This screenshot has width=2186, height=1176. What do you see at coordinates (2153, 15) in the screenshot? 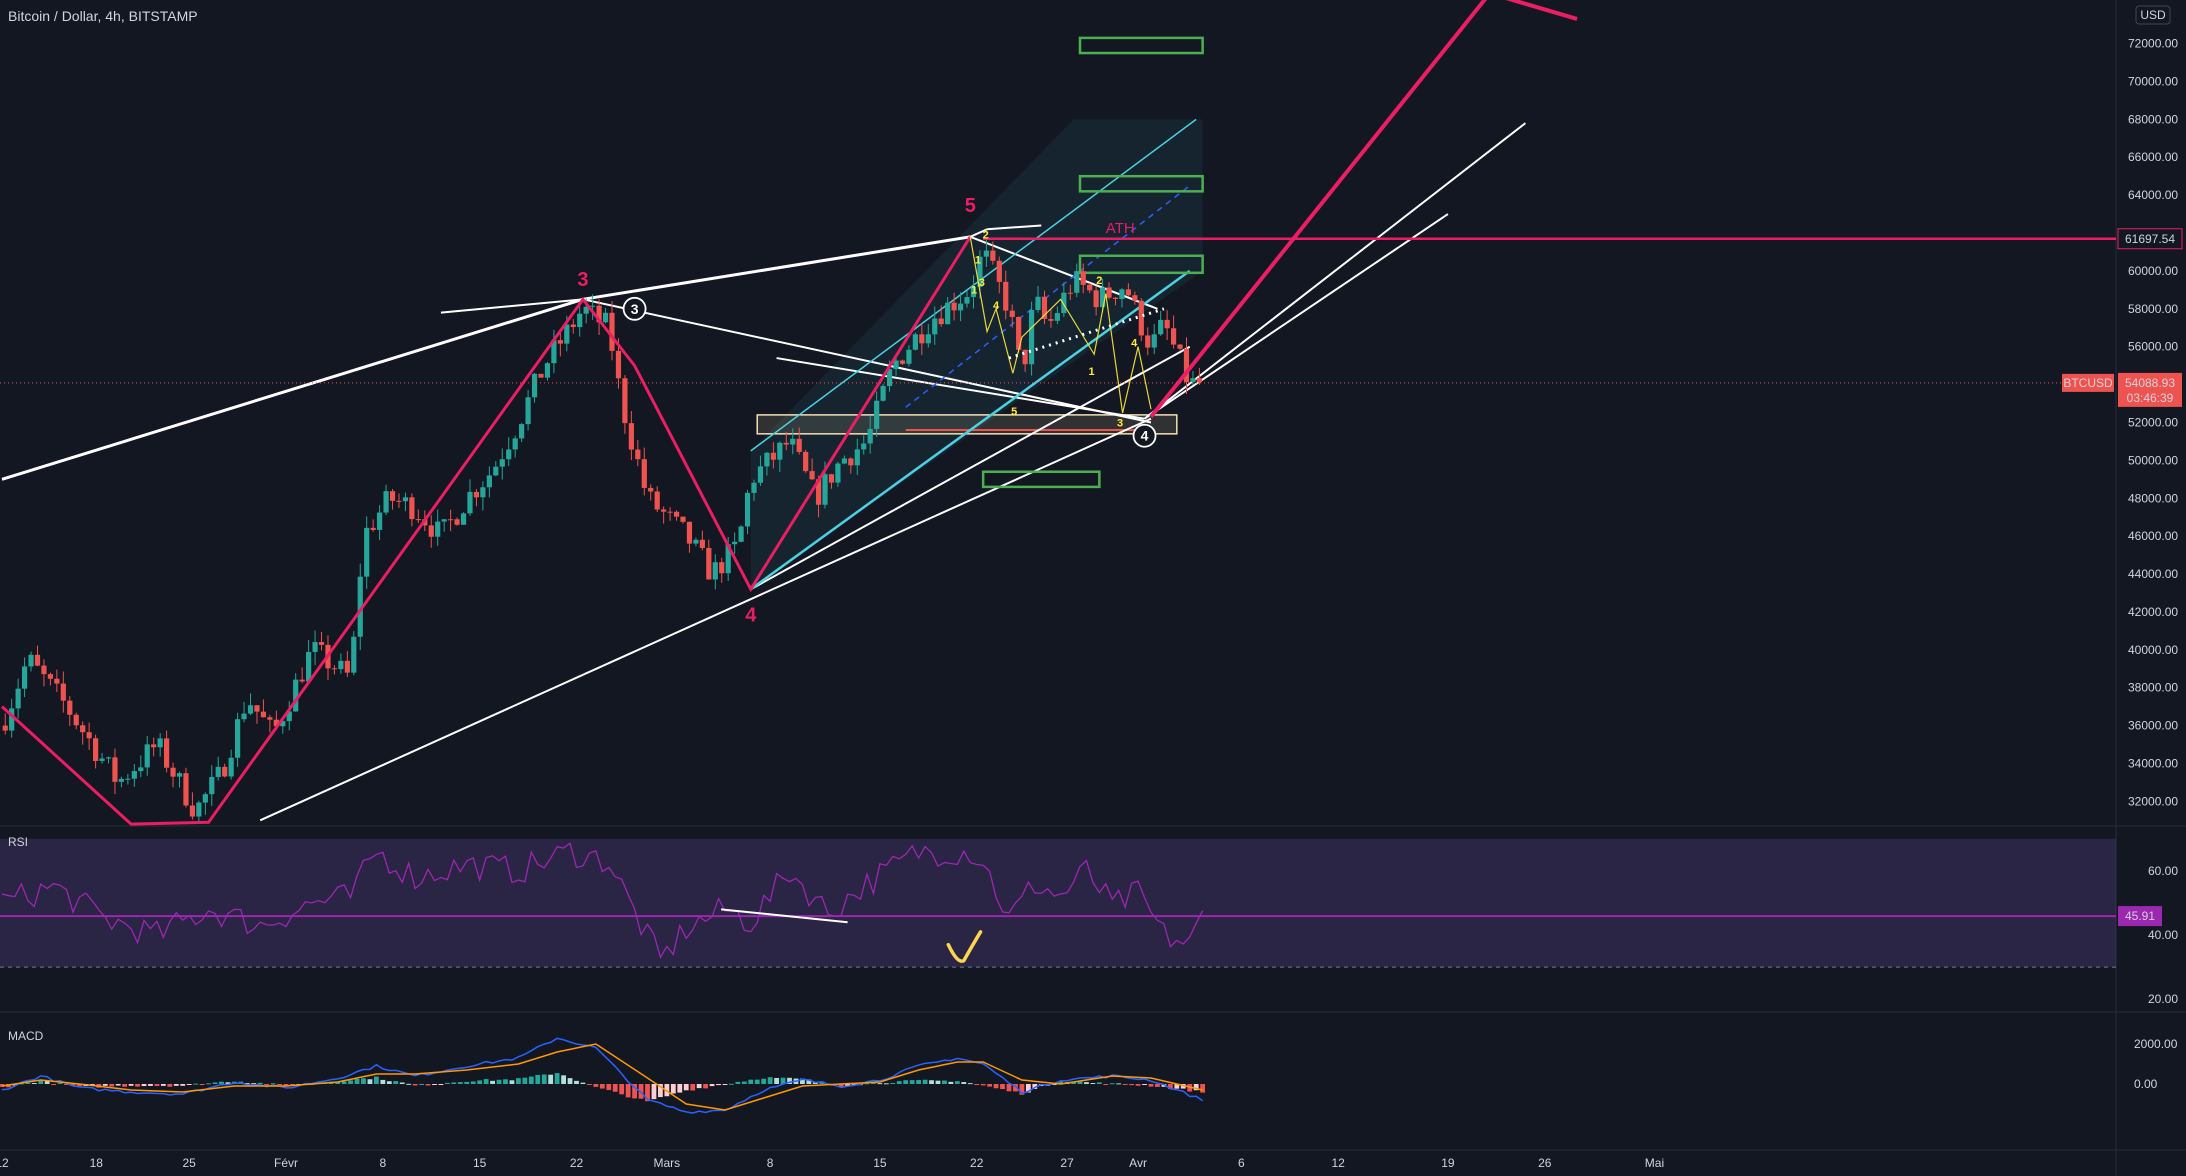
I see `currency-button: USD` at bounding box center [2153, 15].